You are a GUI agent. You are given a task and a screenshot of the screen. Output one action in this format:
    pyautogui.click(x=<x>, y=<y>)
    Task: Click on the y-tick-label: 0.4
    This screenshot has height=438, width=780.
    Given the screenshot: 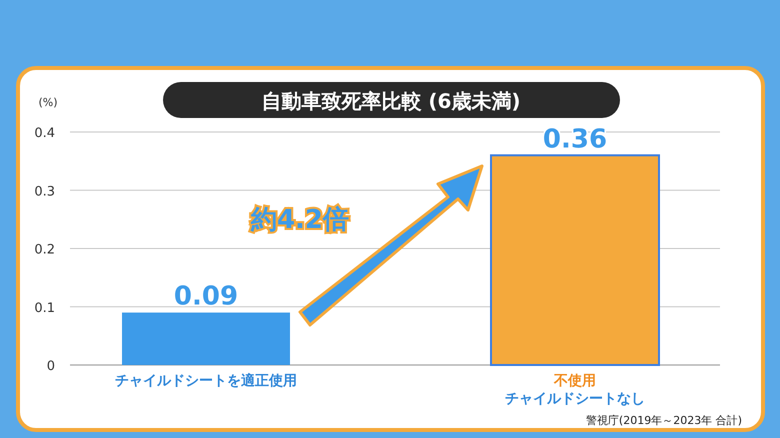 What is the action you would take?
    pyautogui.click(x=44, y=133)
    